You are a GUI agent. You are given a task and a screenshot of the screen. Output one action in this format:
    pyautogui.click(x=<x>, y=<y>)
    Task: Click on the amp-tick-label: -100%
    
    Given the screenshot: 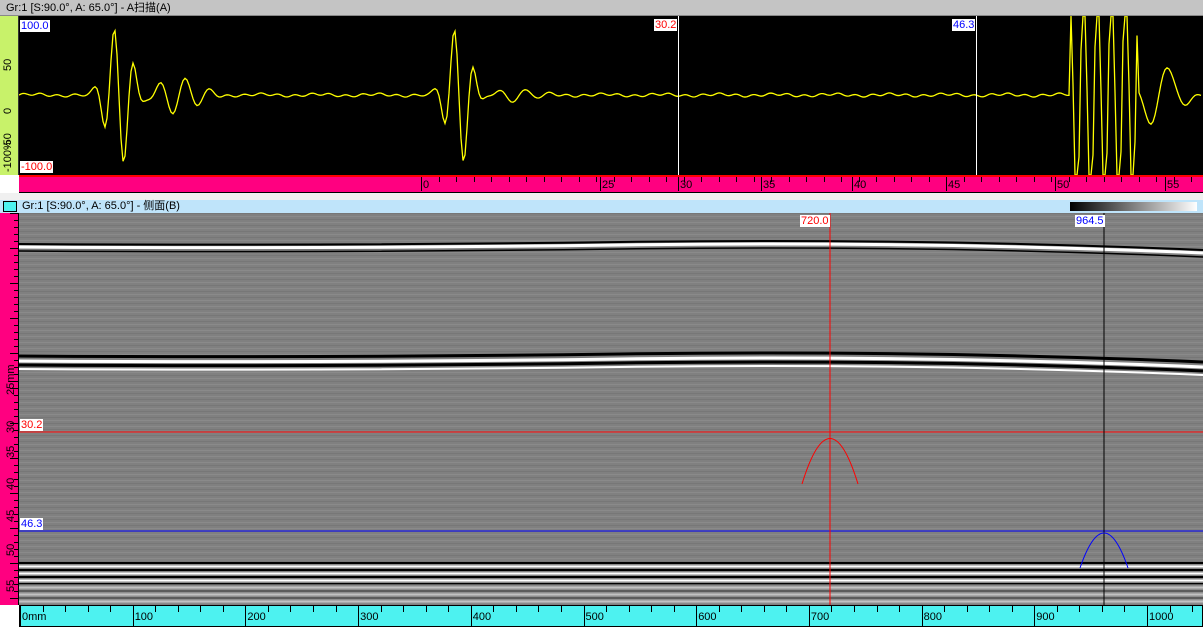 What is the action you would take?
    pyautogui.click(x=8, y=156)
    